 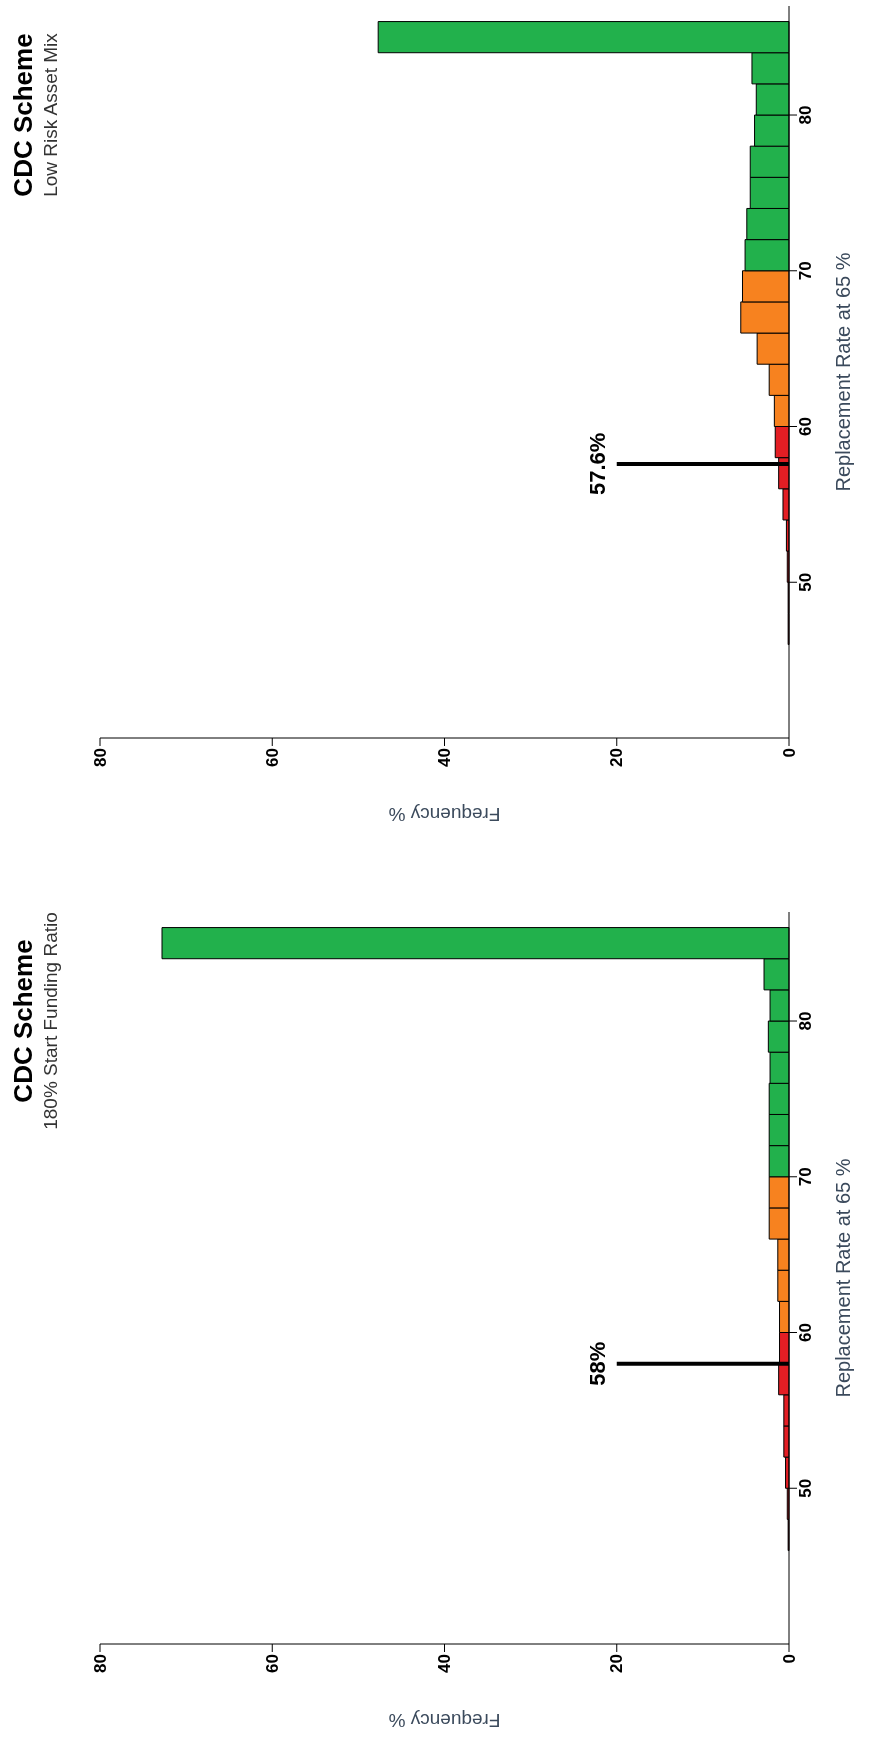 What do you see at coordinates (50, 1021) in the screenshot?
I see `text: 180% Start Funding Ratio` at bounding box center [50, 1021].